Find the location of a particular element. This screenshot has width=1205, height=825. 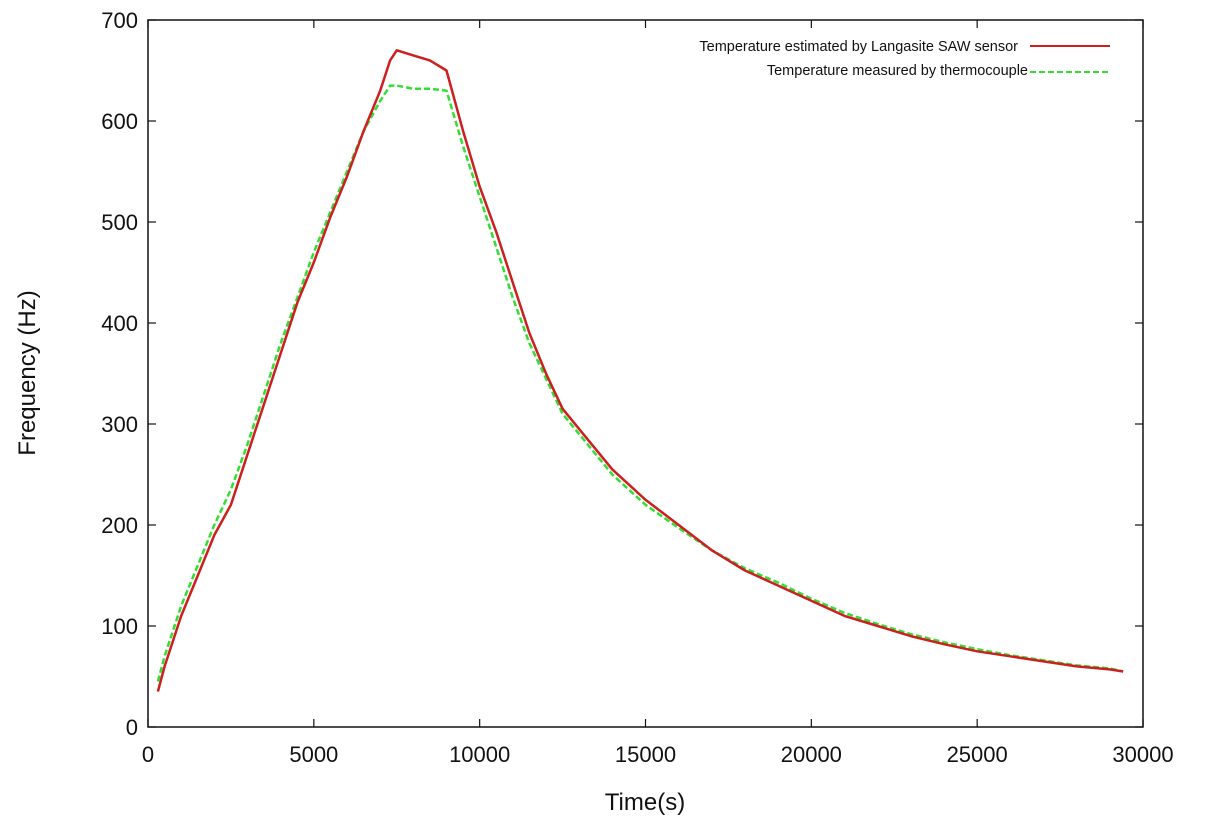

y-axis-title: Frequency (Hz) is located at coordinates (27, 372).